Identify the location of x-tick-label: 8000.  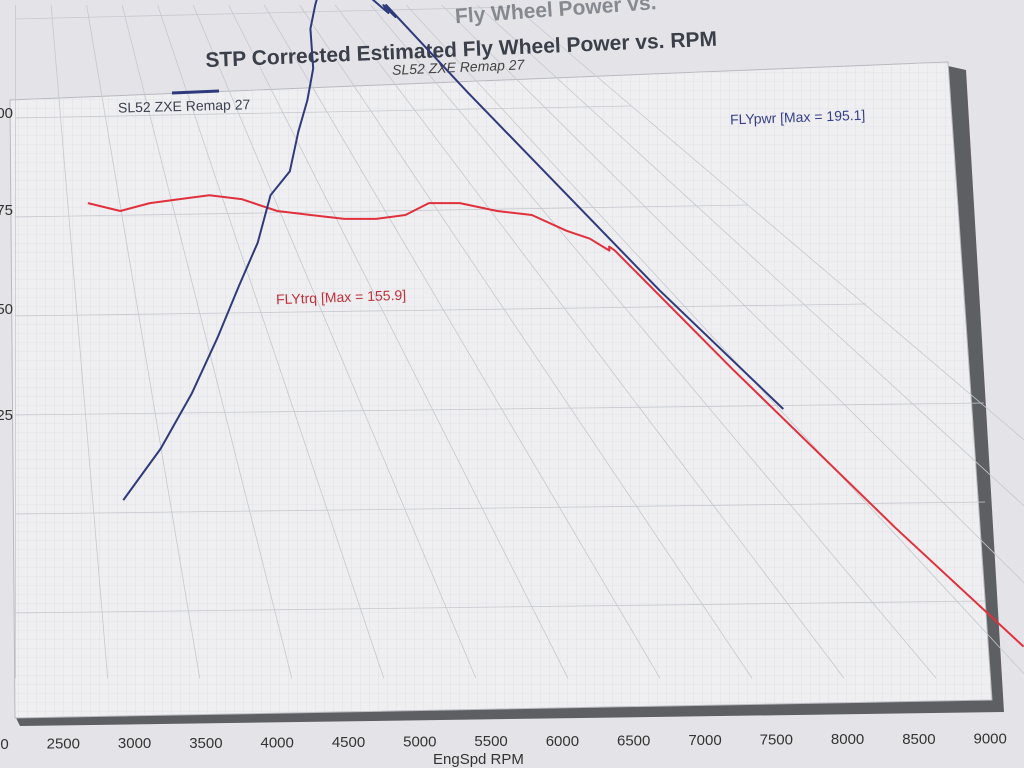
(847, 739).